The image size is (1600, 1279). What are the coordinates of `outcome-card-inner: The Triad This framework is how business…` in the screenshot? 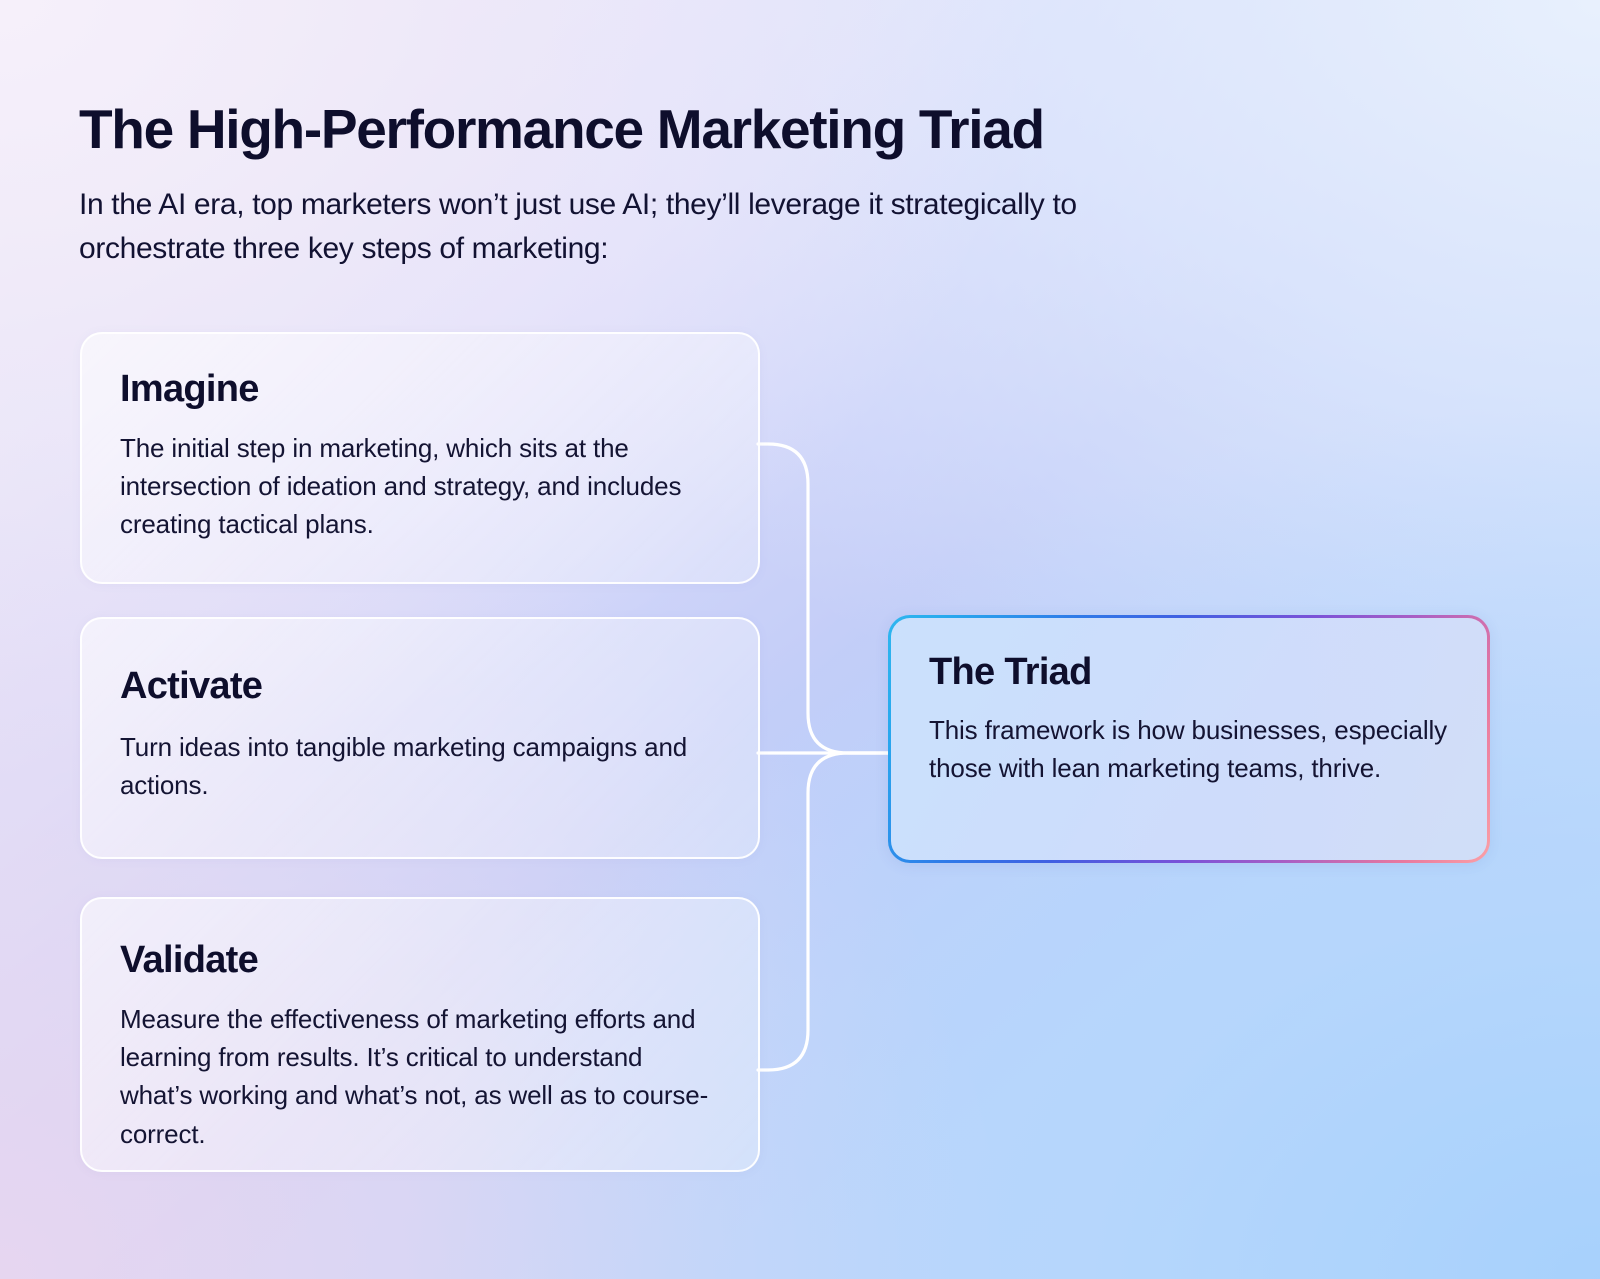 It's located at (1189, 739).